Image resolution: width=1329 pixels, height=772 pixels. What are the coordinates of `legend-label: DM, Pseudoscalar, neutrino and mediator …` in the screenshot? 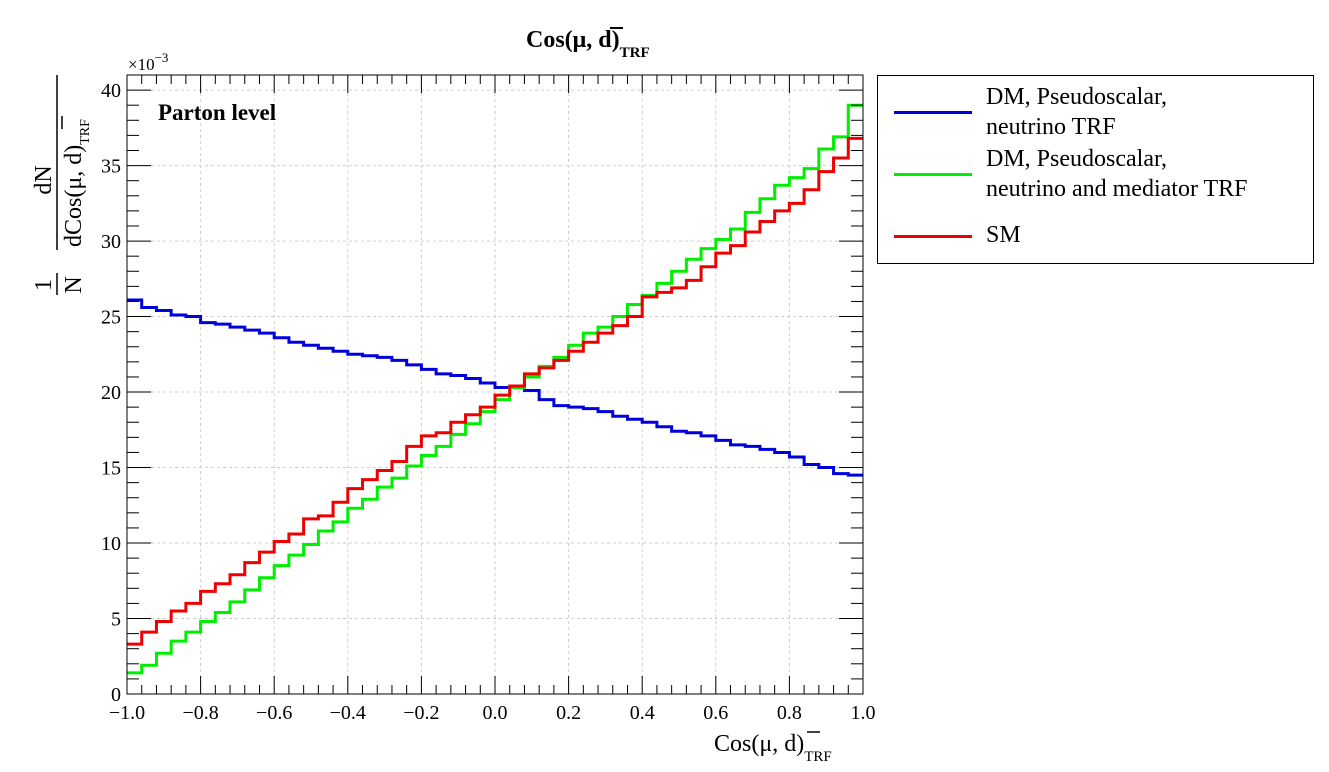 It's located at (1117, 174).